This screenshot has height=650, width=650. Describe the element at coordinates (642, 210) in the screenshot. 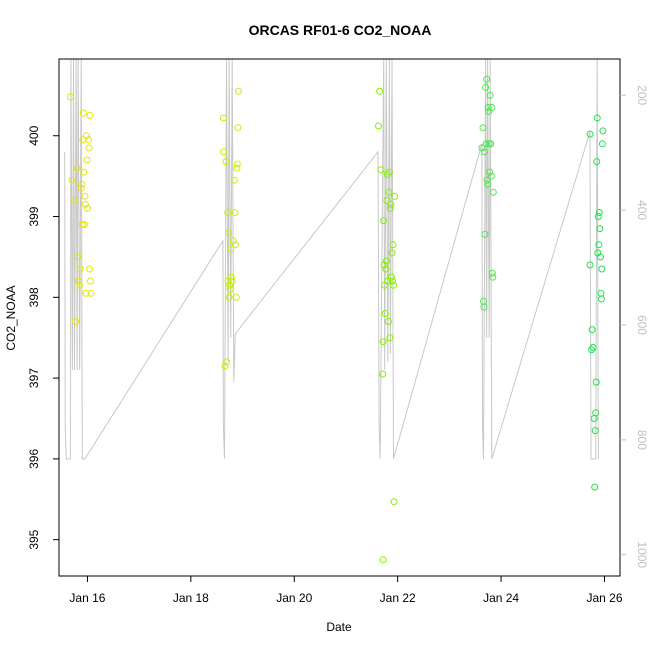

I see `right-tick-label: 400` at that location.